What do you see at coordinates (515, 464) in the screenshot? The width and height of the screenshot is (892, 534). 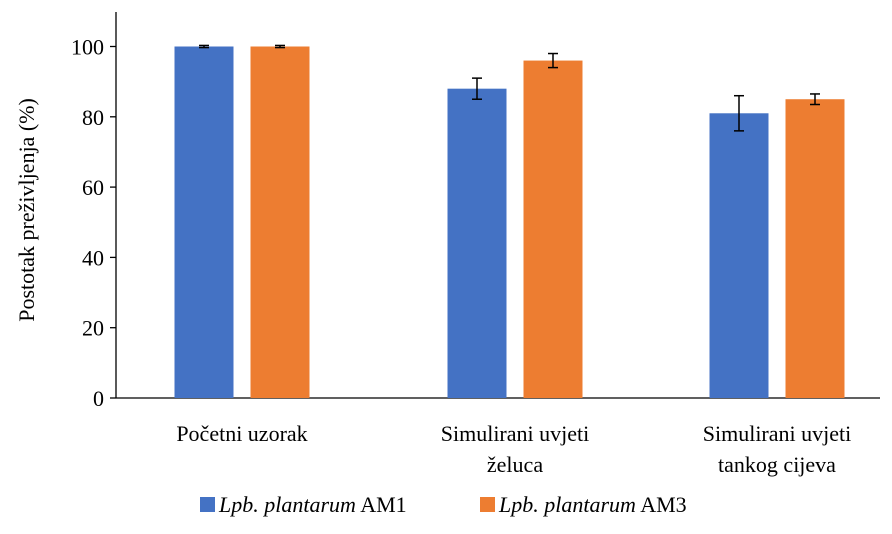 I see `x-category-label: želuca` at bounding box center [515, 464].